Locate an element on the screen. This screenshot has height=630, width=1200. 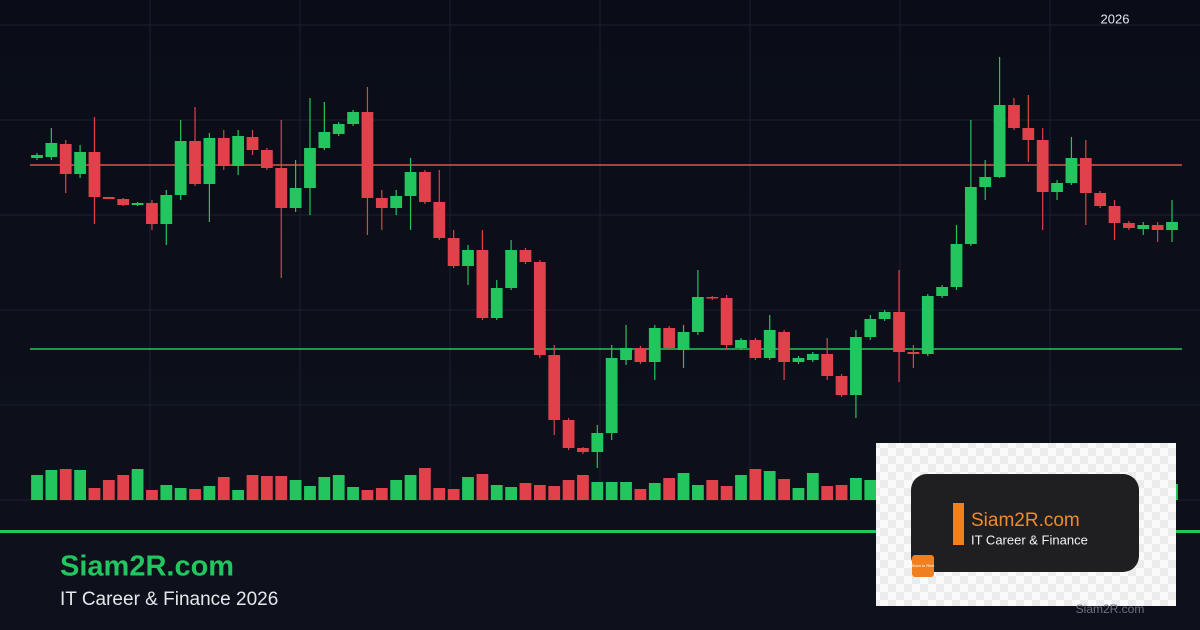
brand-subtitle: IT Career & Finance 2026 is located at coordinates (169, 599).